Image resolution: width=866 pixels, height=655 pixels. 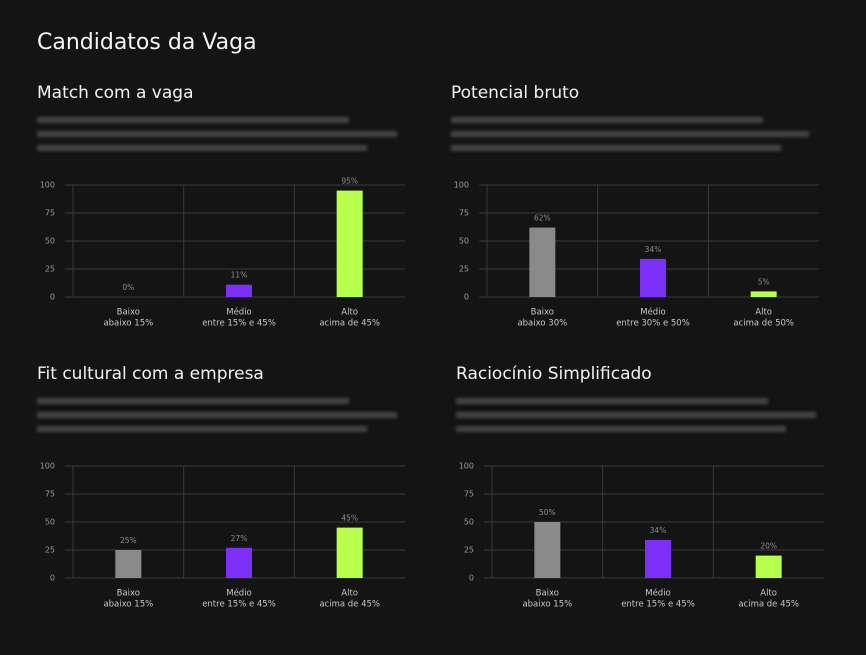 I want to click on chart-title: Fit cultural com a empresa, so click(x=150, y=374).